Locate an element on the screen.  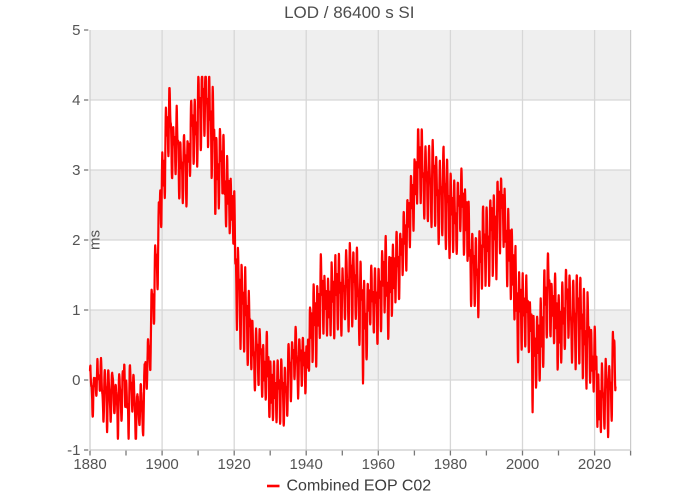
svg-text: 3 is located at coordinates (76, 170).